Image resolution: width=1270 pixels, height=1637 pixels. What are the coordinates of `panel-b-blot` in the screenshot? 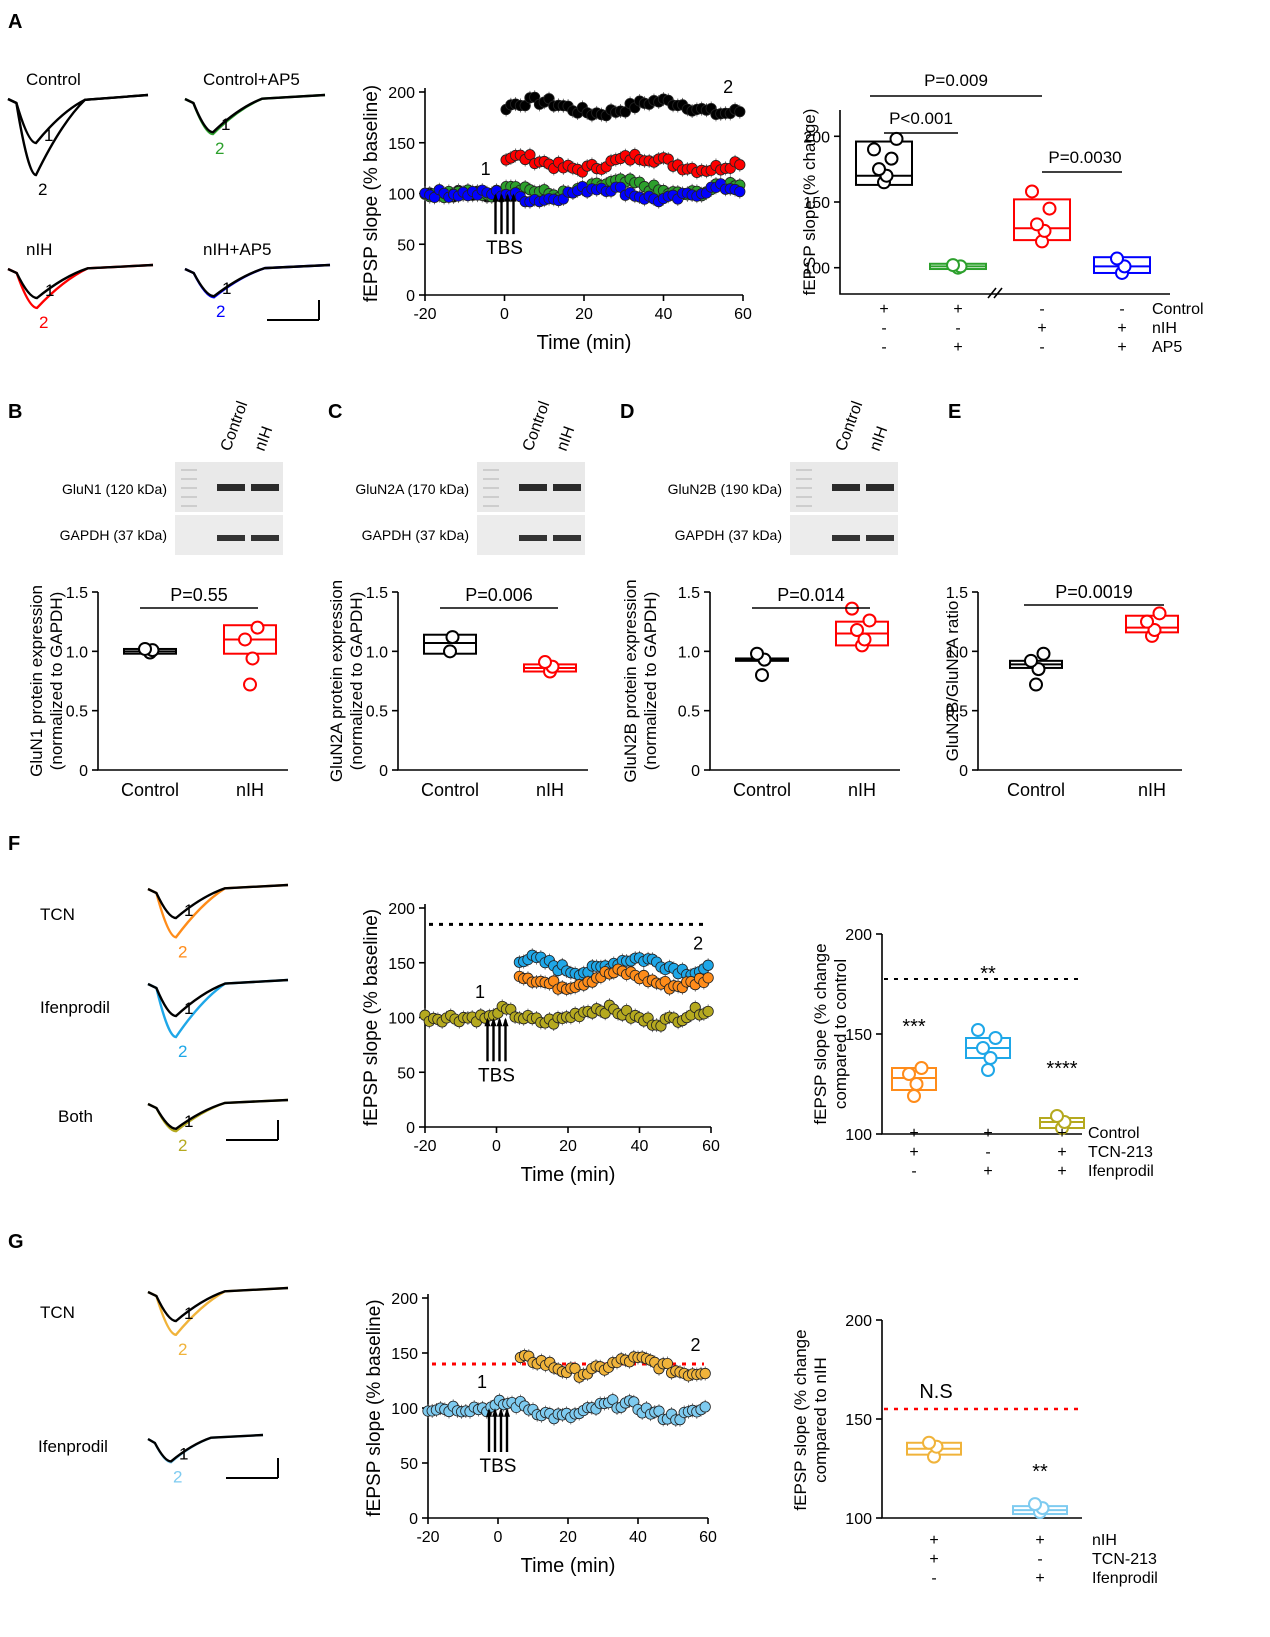 It's located at (229, 508).